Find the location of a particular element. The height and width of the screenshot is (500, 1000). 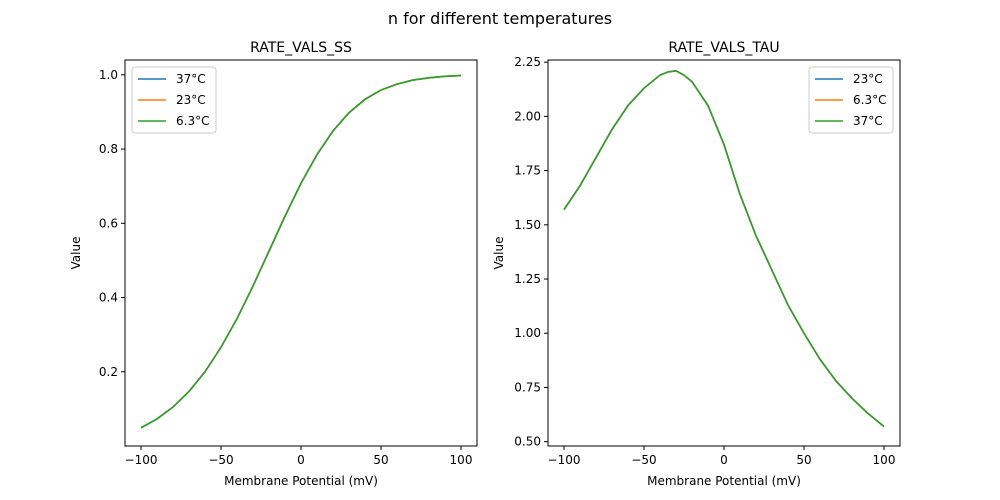

y-tick-label: 0.75 is located at coordinates (527, 387).